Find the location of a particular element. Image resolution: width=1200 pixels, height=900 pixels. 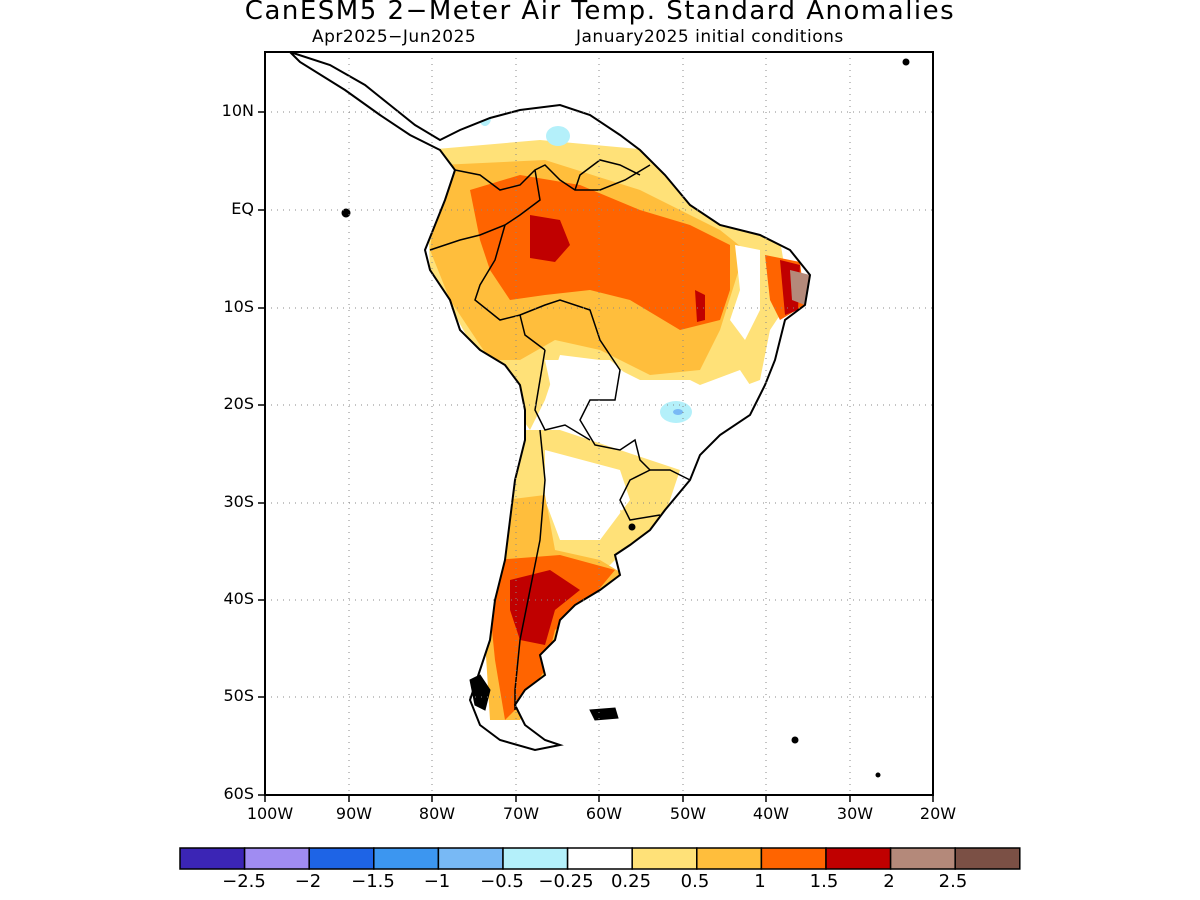

colorbar-label: −0.5 is located at coordinates (502, 881).